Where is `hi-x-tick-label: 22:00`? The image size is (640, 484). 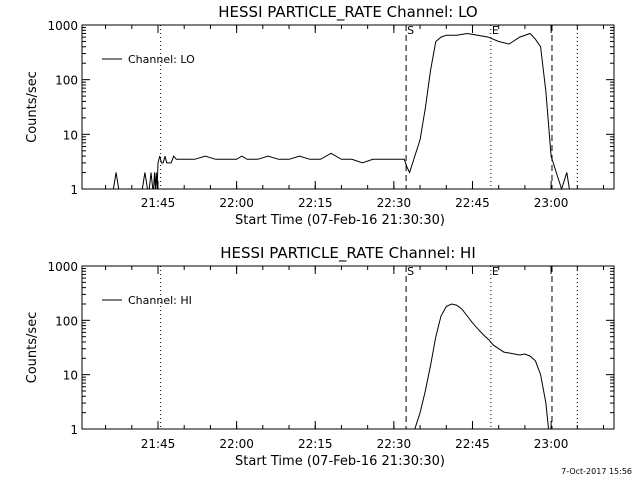
hi-x-tick-label: 22:00 is located at coordinates (236, 444).